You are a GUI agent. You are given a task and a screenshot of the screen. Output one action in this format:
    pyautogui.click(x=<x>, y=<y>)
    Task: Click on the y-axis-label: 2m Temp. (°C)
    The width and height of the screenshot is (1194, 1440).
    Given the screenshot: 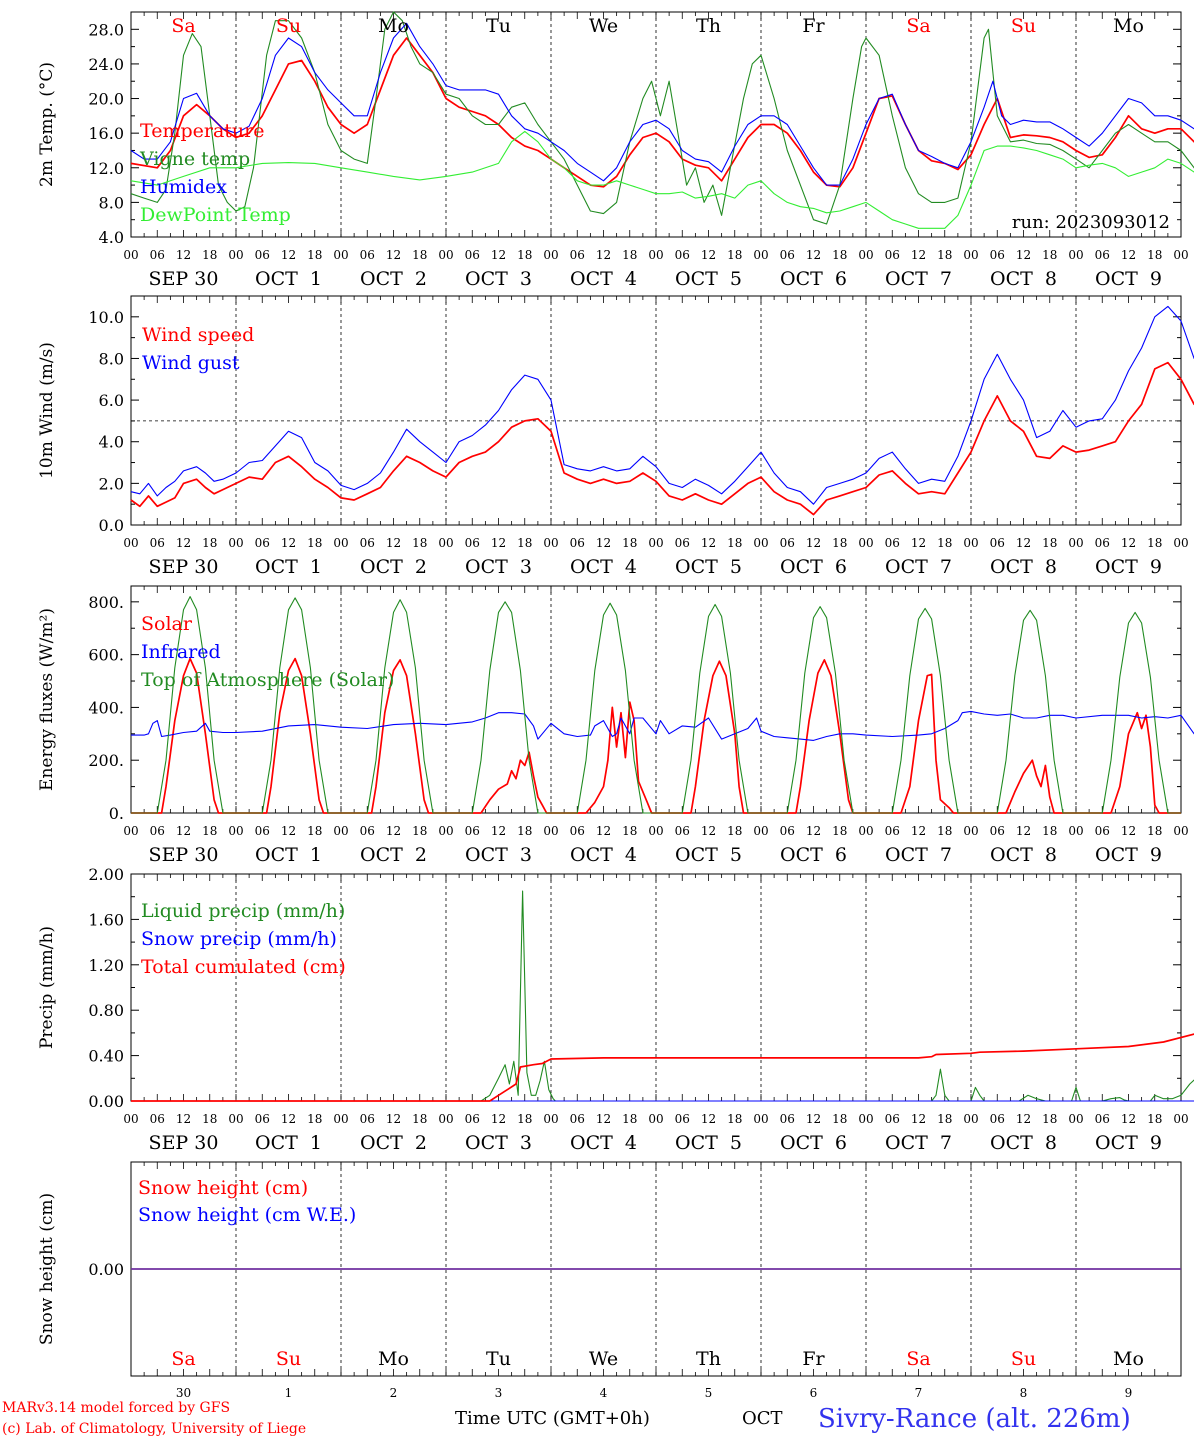 What is the action you would take?
    pyautogui.click(x=47, y=124)
    